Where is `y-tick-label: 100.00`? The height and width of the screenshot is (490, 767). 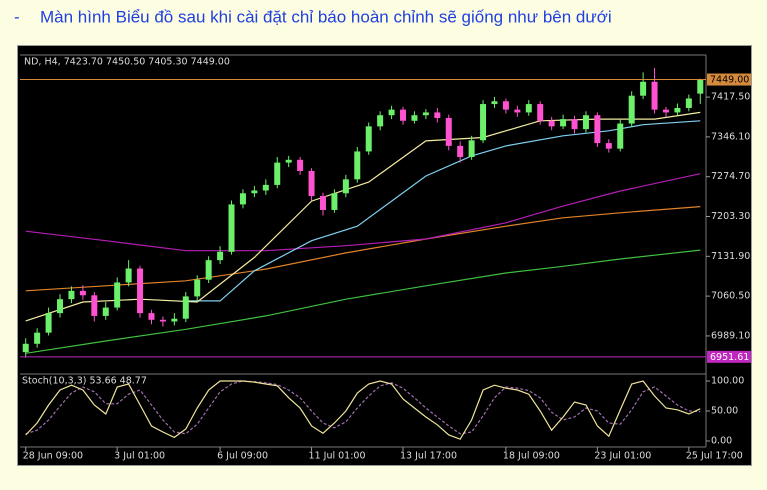 y-tick-label: 100.00 is located at coordinates (727, 381).